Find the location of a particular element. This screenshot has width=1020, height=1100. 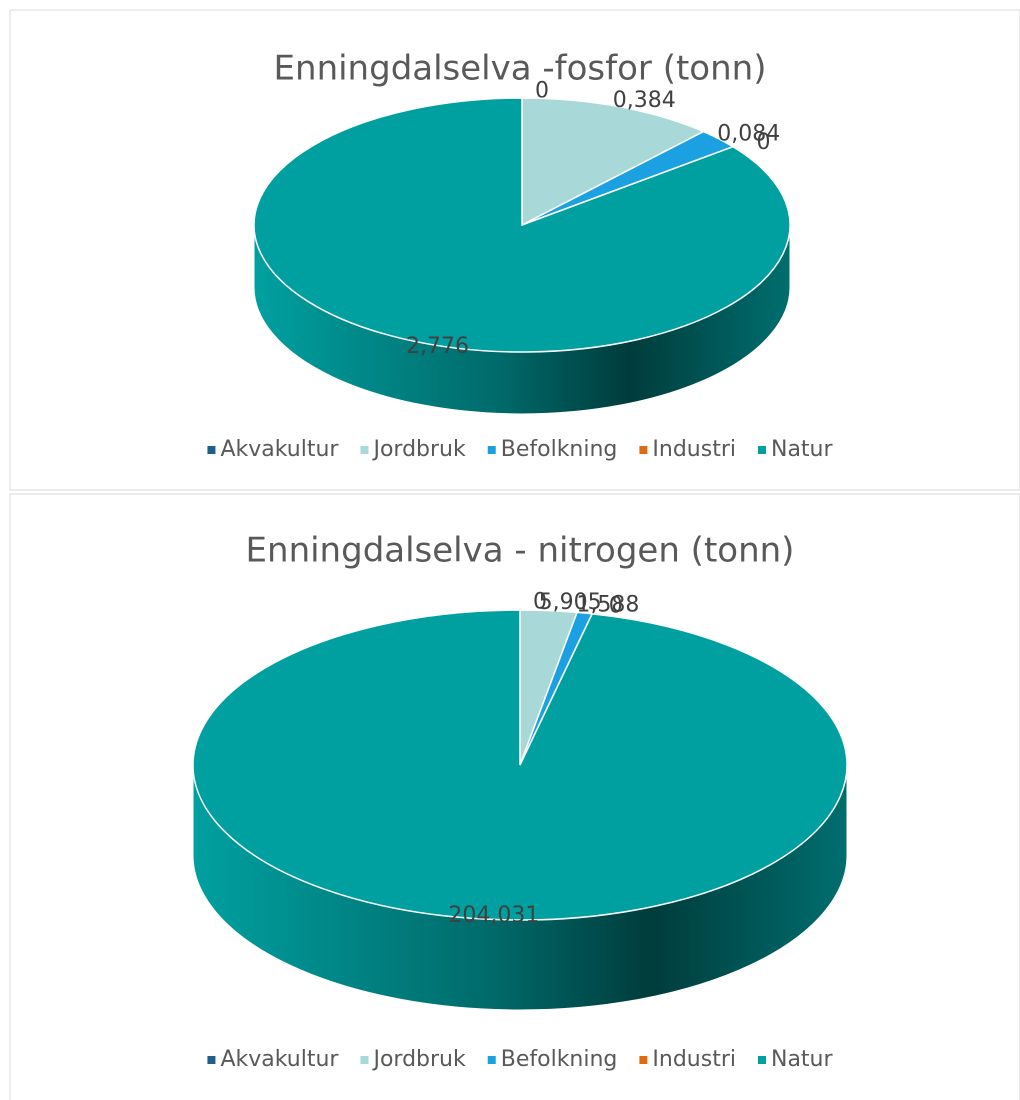

chart-title: Enningdalselva -fosfor (tonn) is located at coordinates (520, 69).